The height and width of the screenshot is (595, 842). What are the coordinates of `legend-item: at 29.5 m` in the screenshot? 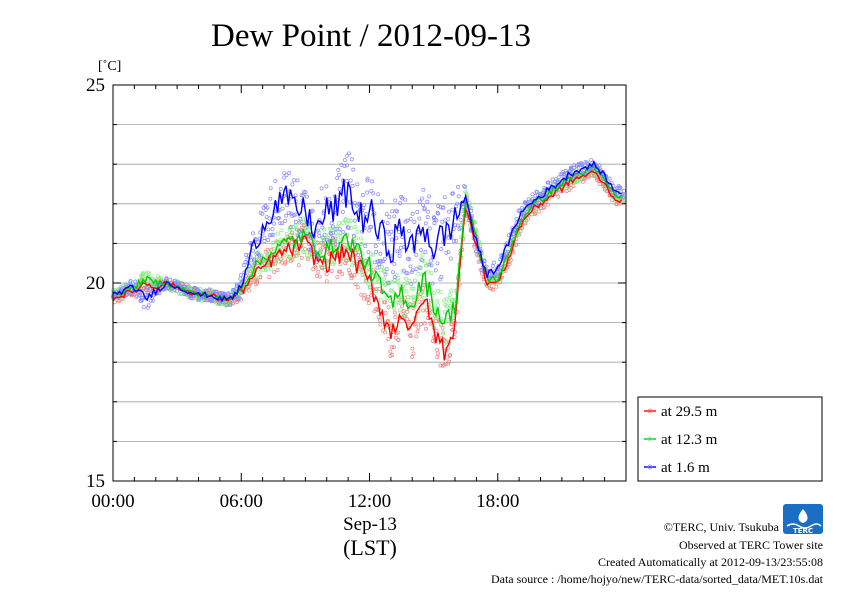 It's located at (681, 412).